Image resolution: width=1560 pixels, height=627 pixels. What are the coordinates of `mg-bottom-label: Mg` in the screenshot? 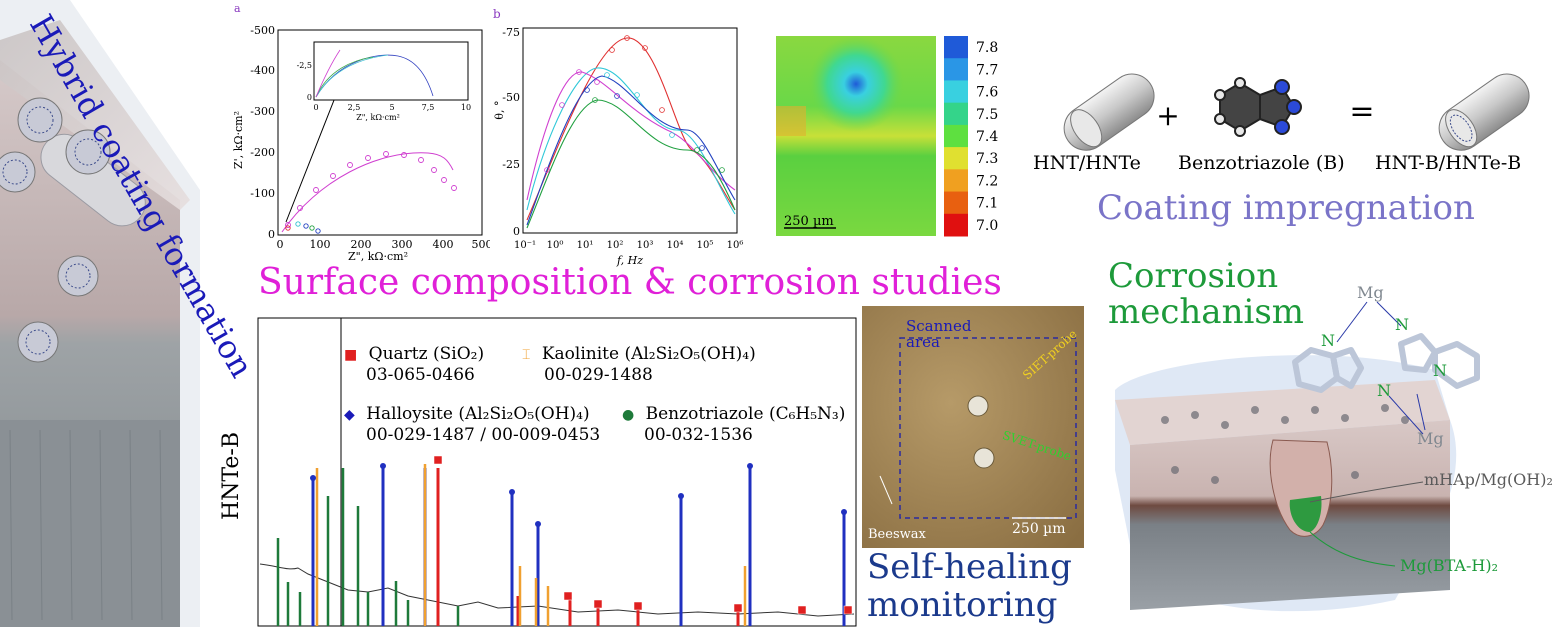 It's located at (1430, 438).